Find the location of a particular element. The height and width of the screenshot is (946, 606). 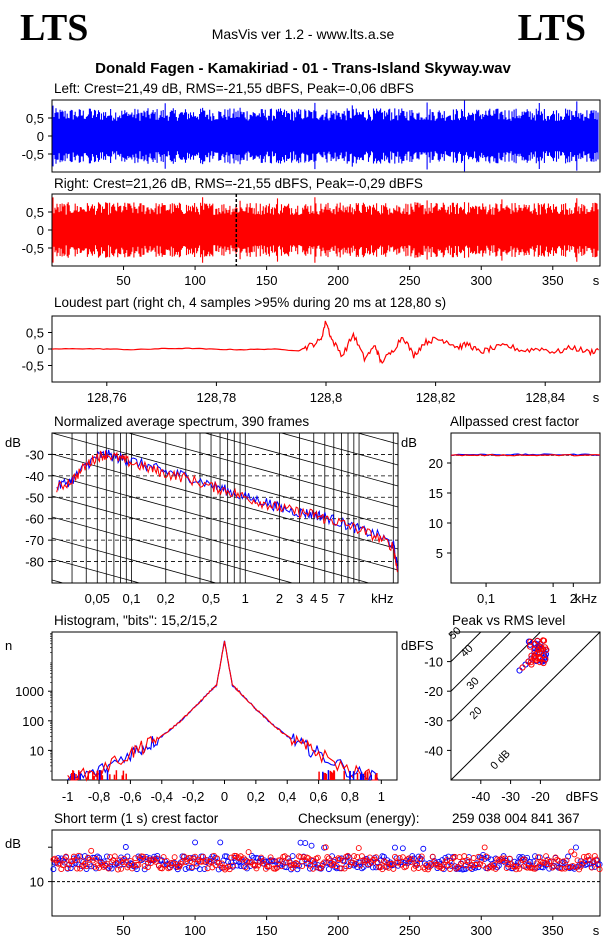

allpass-series-left is located at coordinates (526, 454).